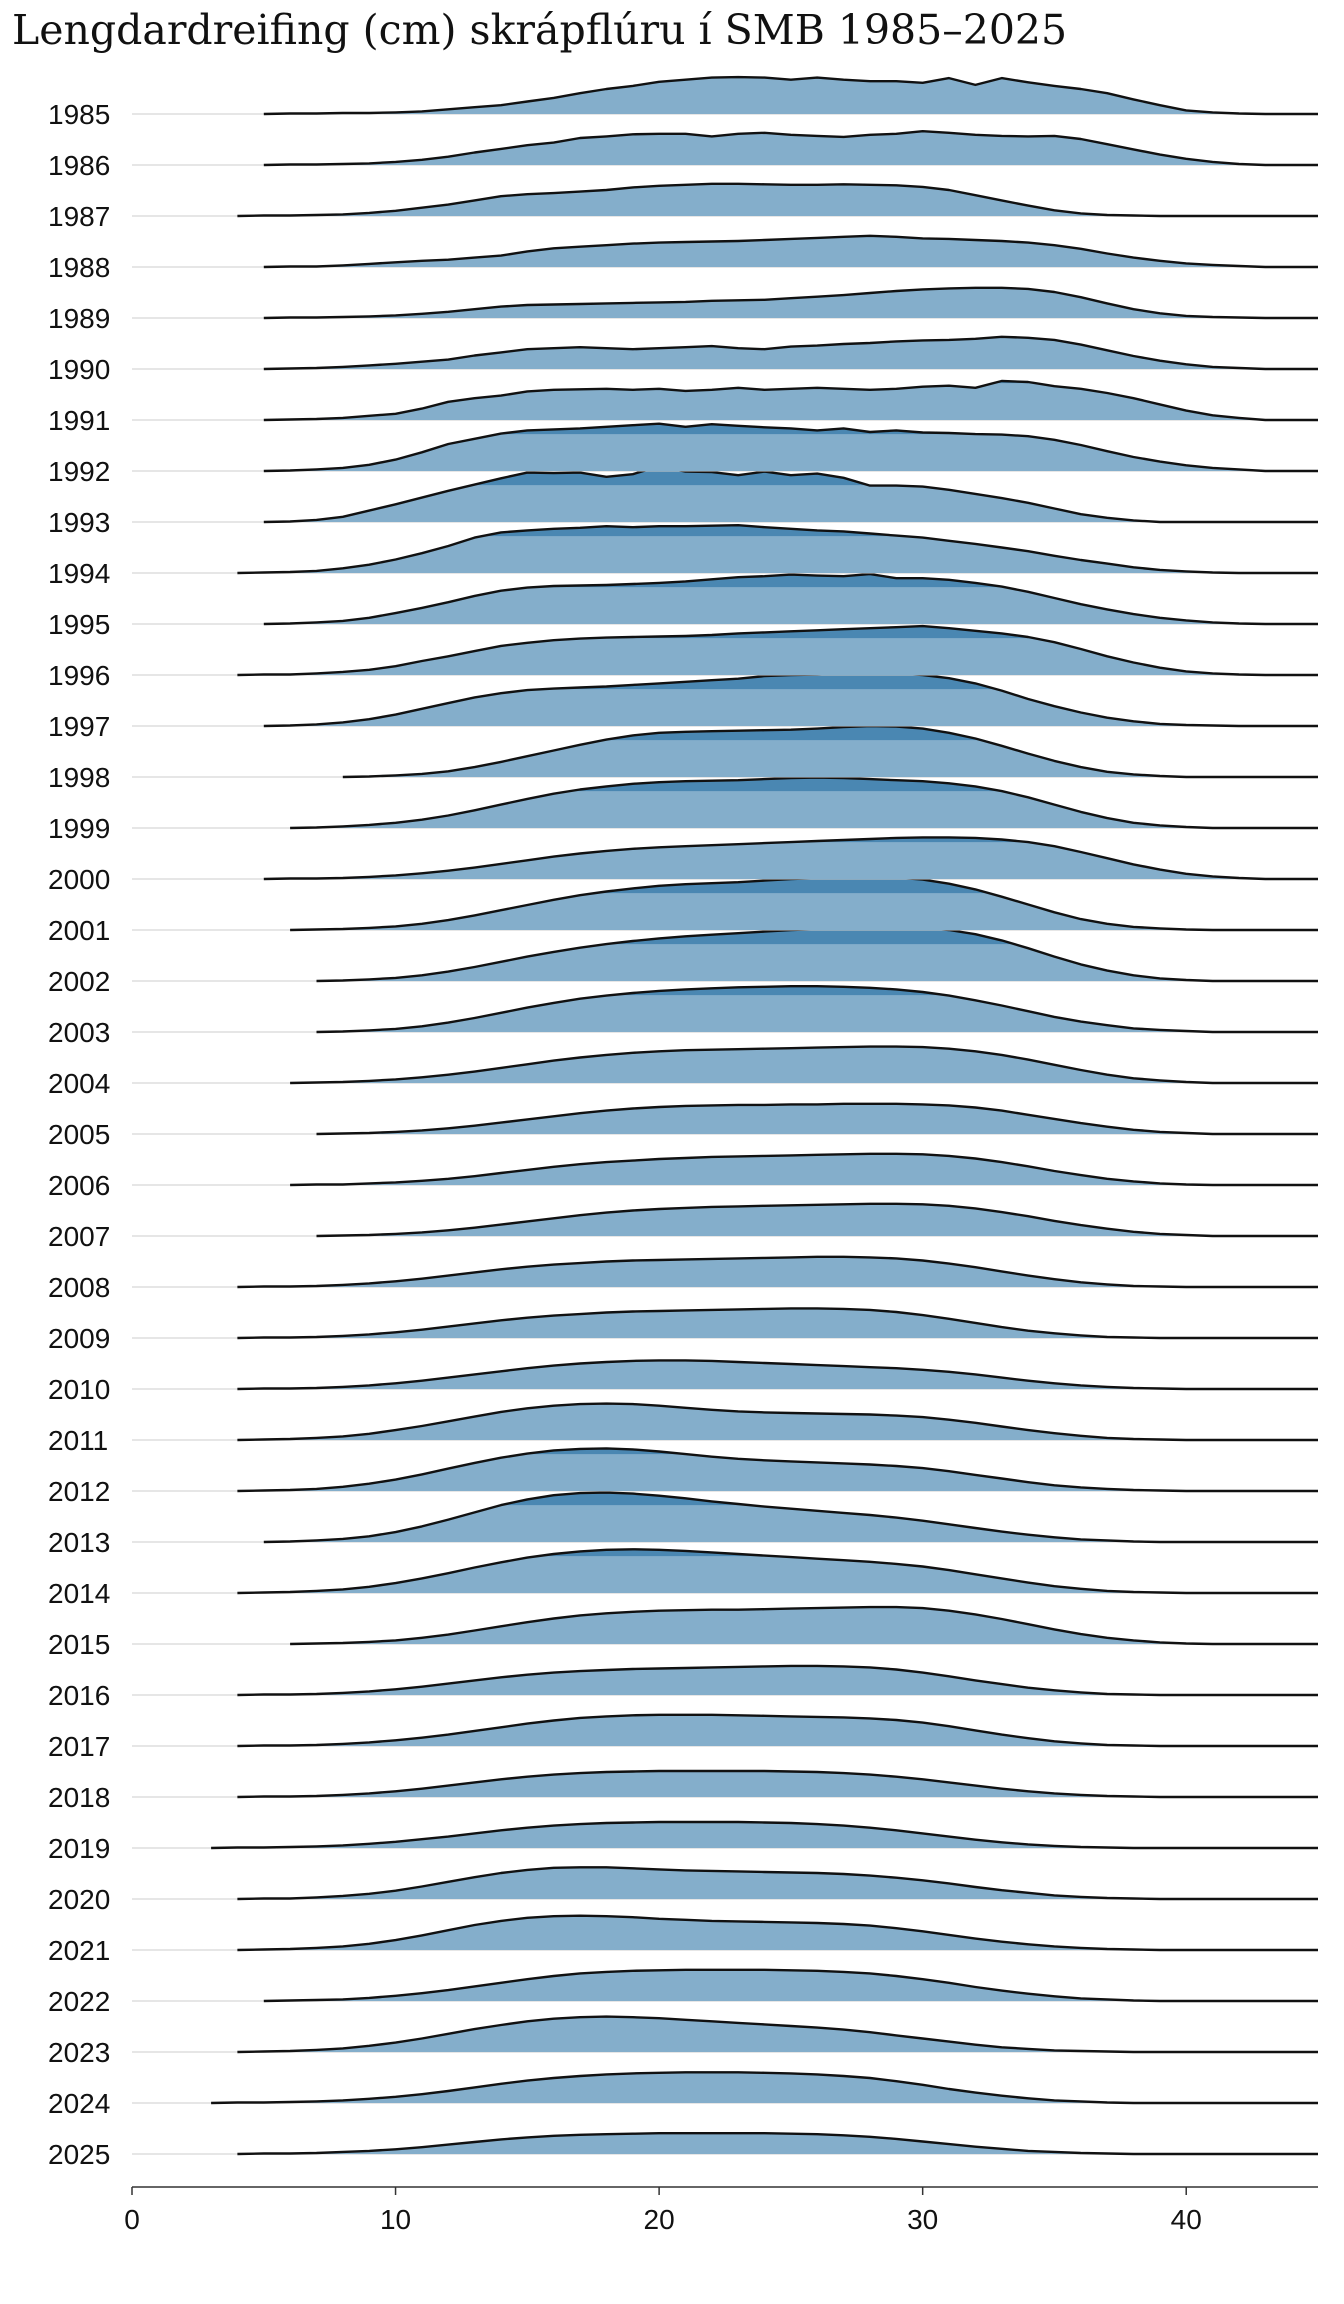 The width and height of the screenshot is (1344, 2304). Describe the element at coordinates (721, 2210) in the screenshot. I see `x-axis: 0 10 20 30 40` at that location.